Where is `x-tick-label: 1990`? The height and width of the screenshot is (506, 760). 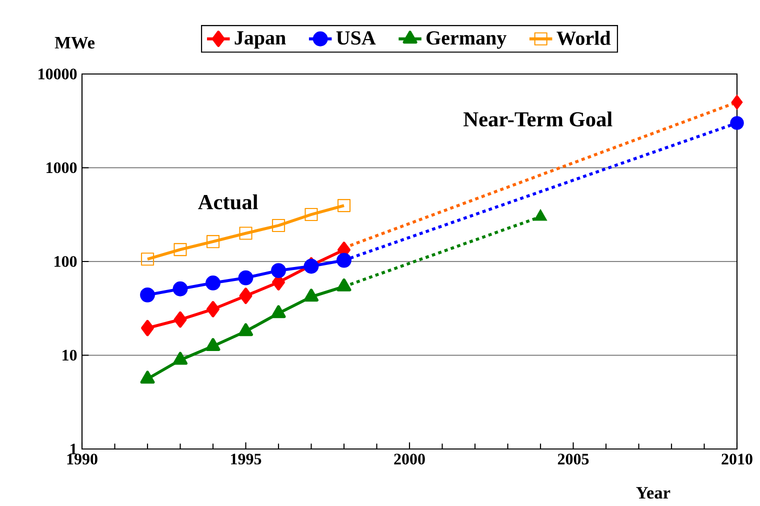
x-tick-label: 1990 is located at coordinates (82, 459).